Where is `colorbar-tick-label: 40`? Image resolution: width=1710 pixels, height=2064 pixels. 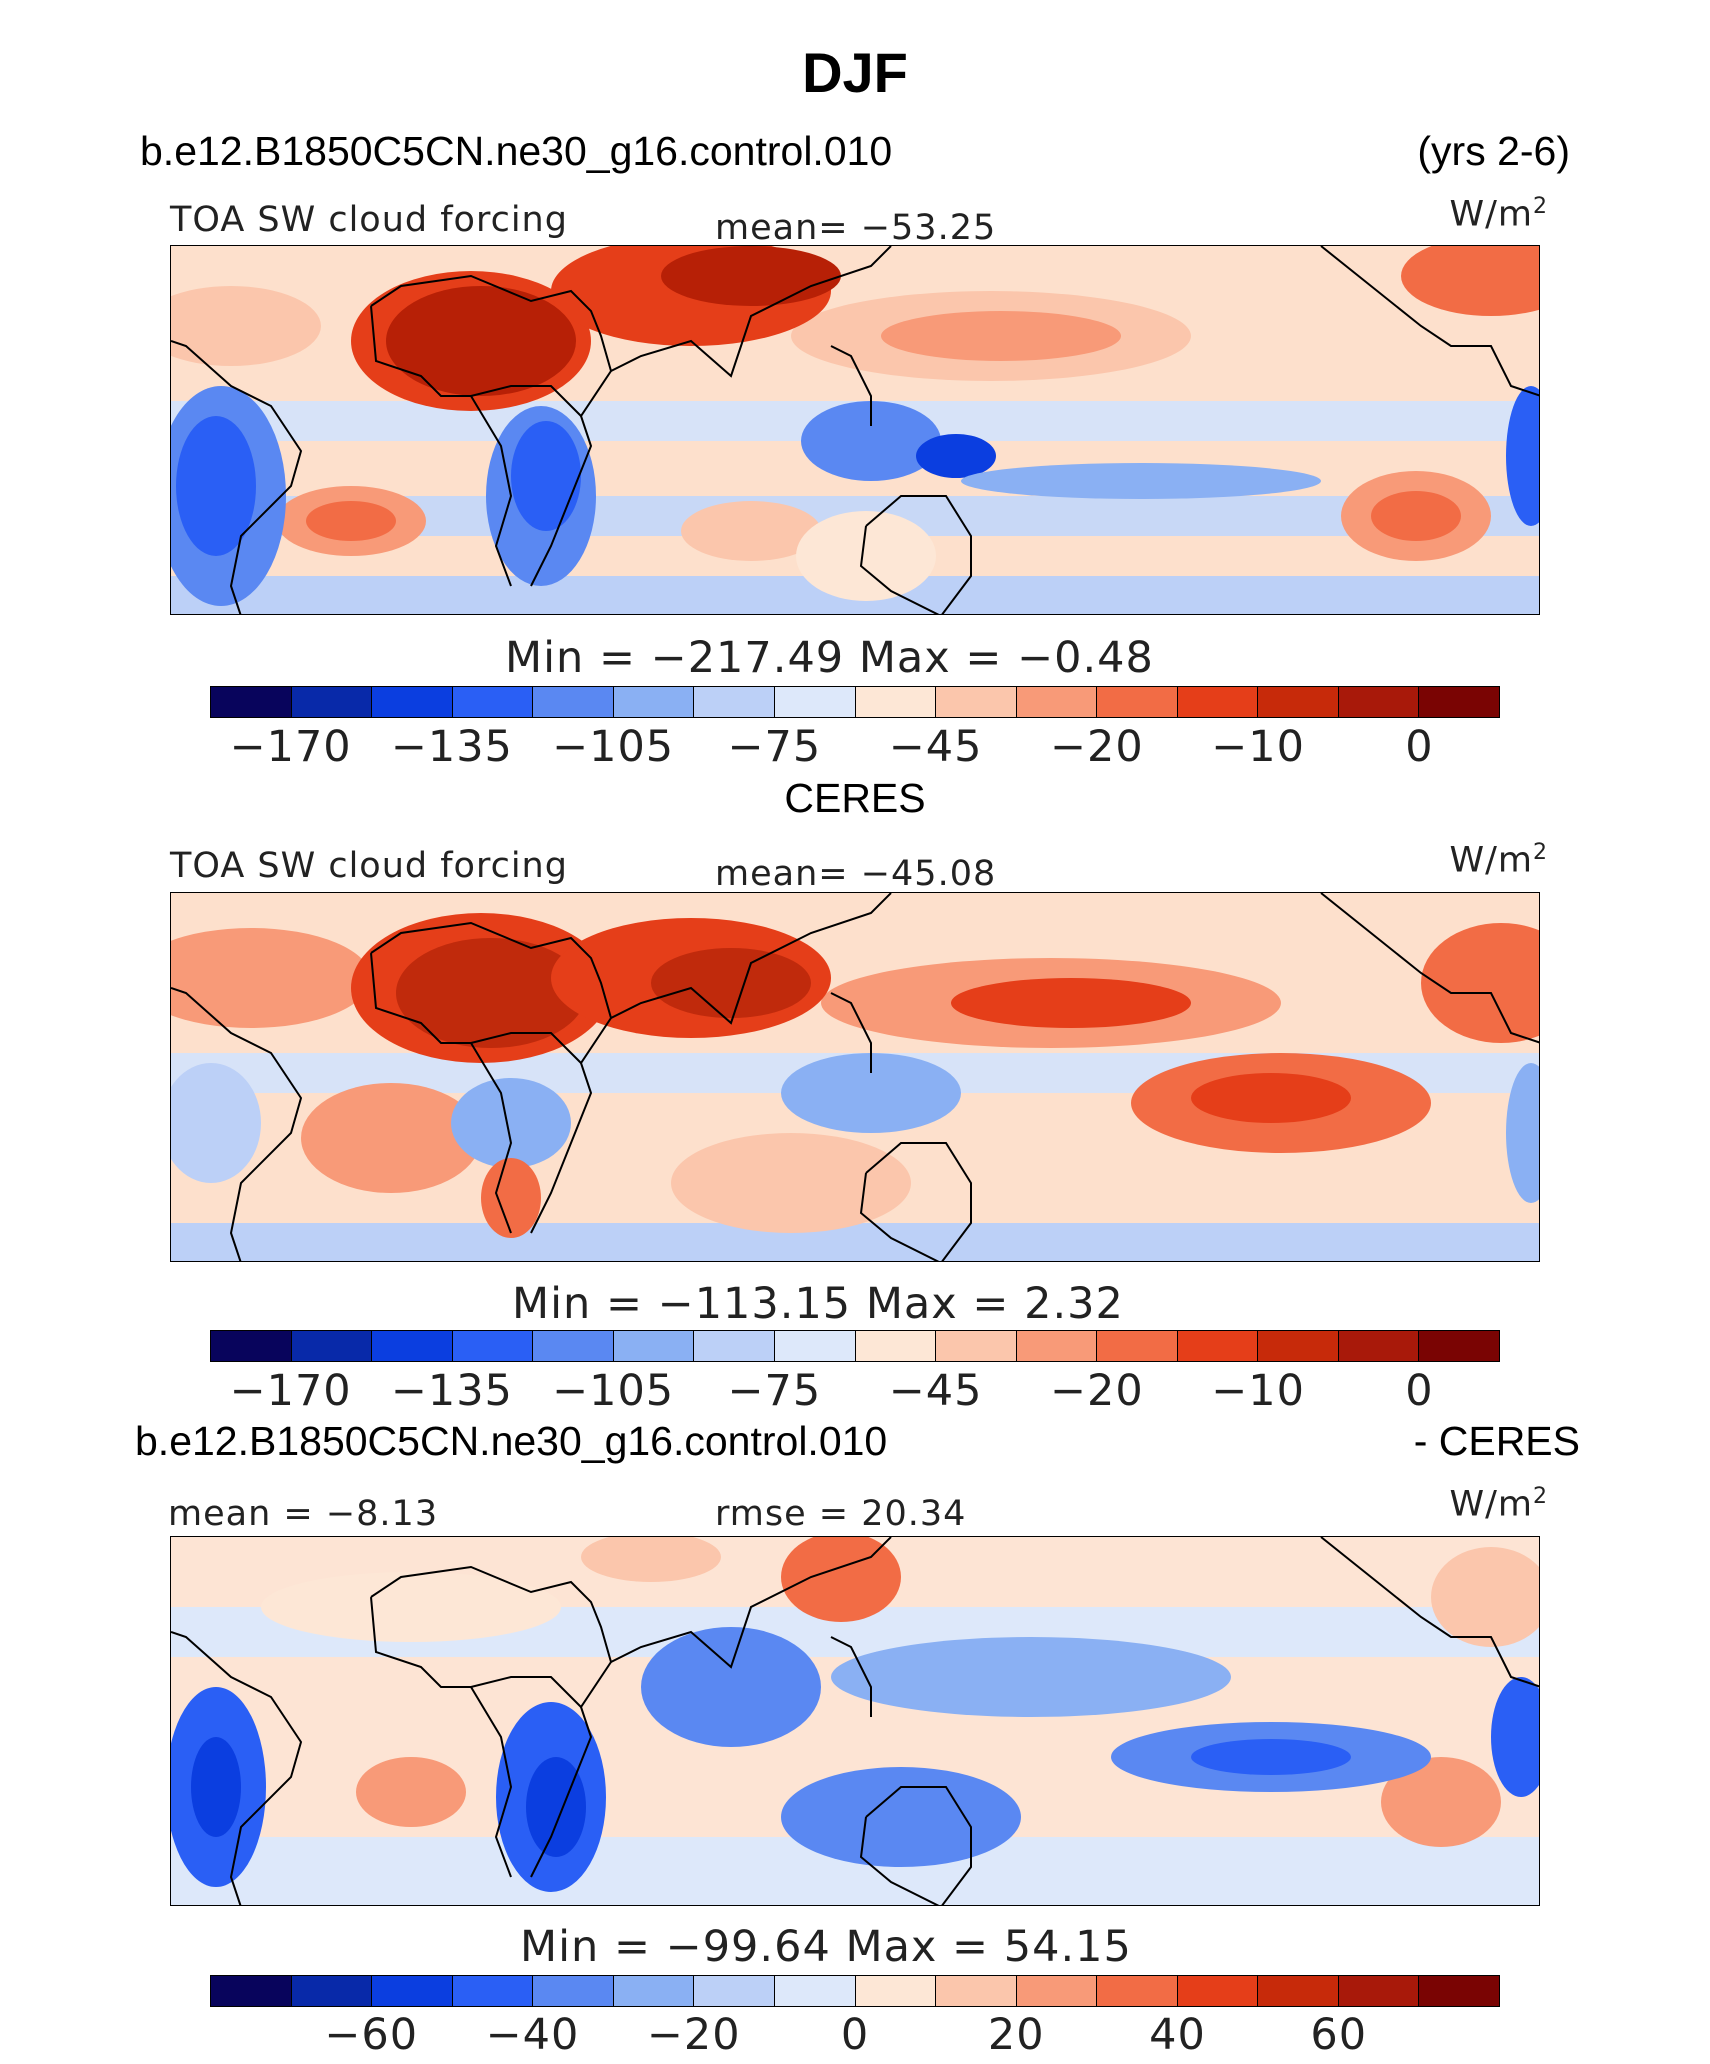
colorbar-tick-label: 40 is located at coordinates (1177, 2035).